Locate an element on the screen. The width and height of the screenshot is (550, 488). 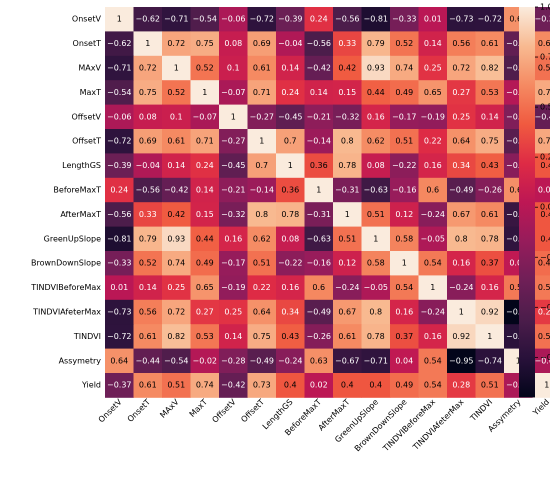
cell-value-label: −0.42 is located at coordinates (233, 385).